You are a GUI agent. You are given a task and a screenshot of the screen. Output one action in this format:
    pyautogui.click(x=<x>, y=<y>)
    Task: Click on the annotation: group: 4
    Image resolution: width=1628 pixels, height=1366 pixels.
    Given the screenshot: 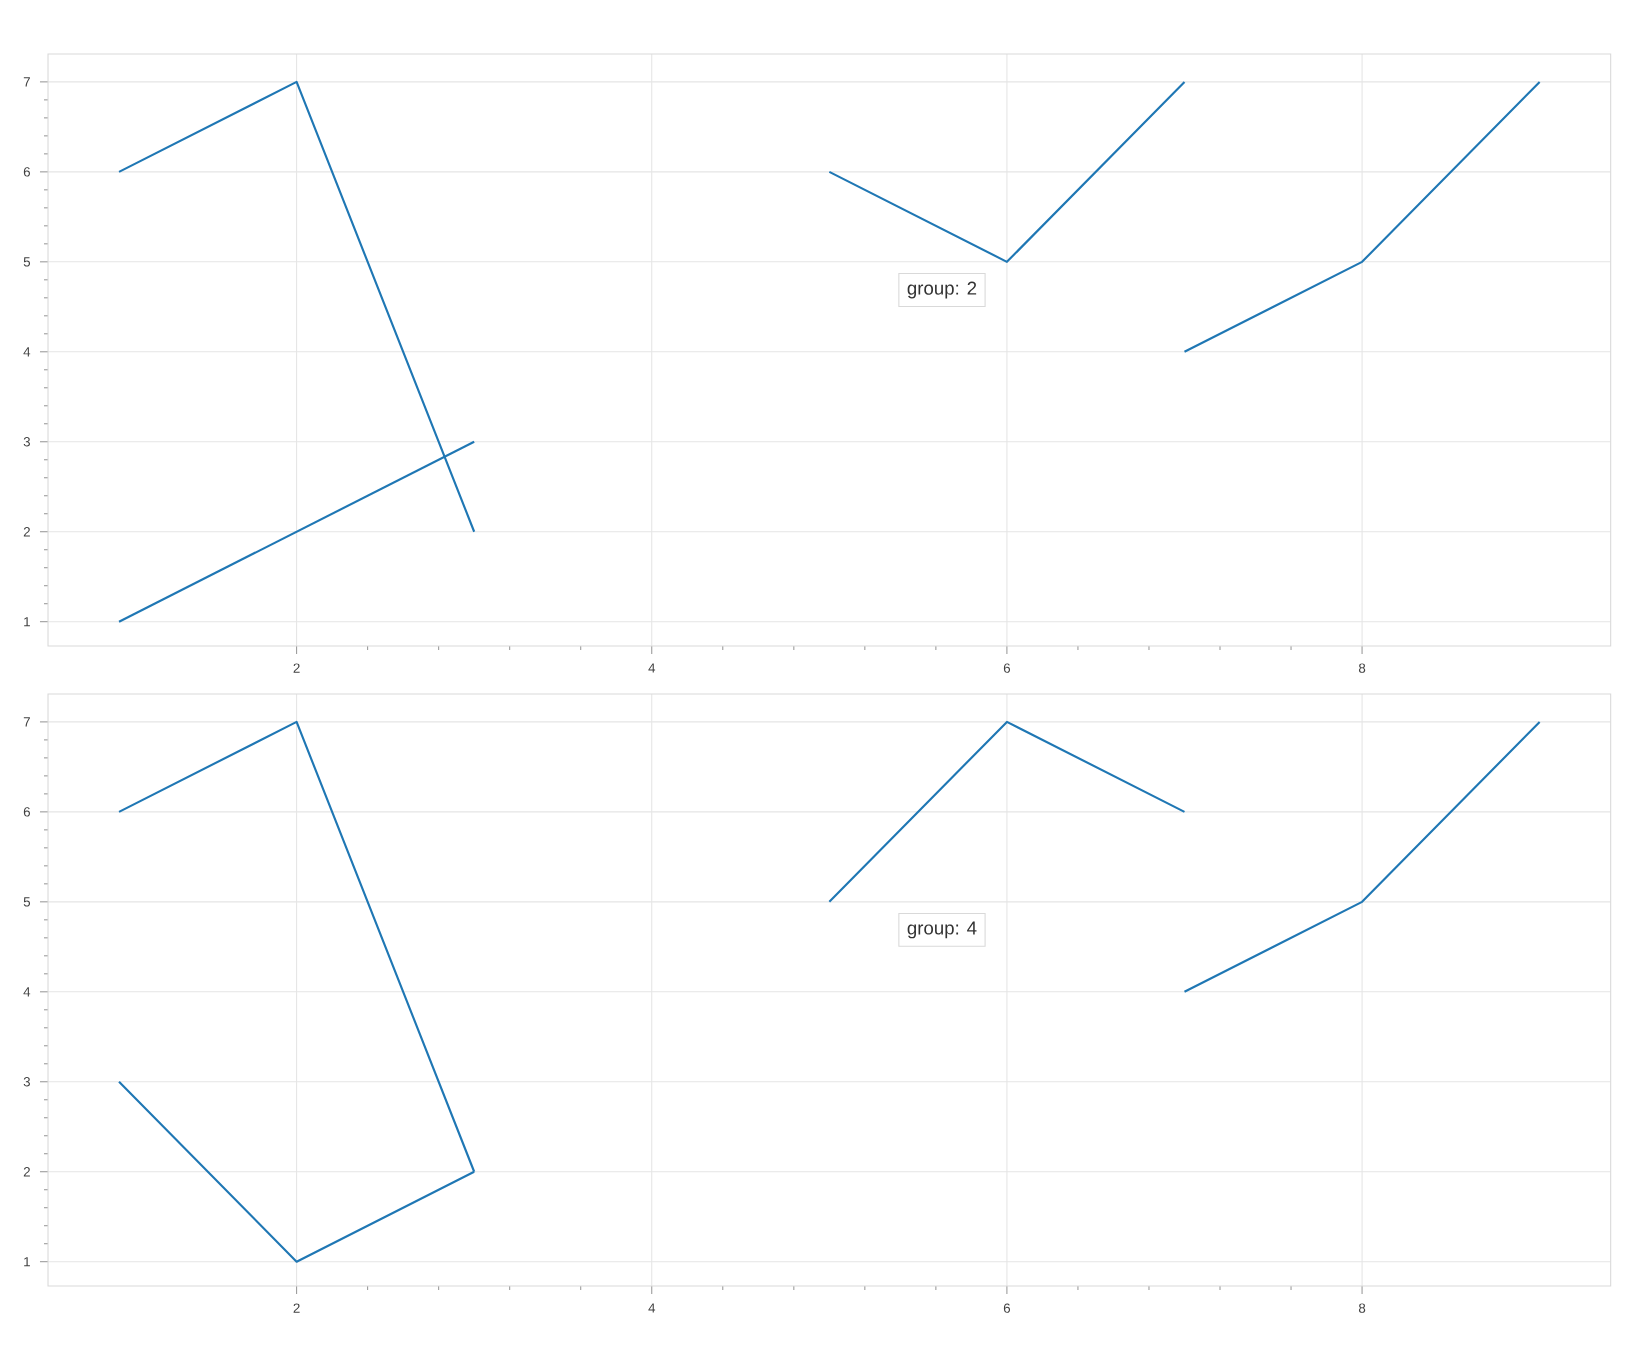 What is the action you would take?
    pyautogui.click(x=942, y=930)
    